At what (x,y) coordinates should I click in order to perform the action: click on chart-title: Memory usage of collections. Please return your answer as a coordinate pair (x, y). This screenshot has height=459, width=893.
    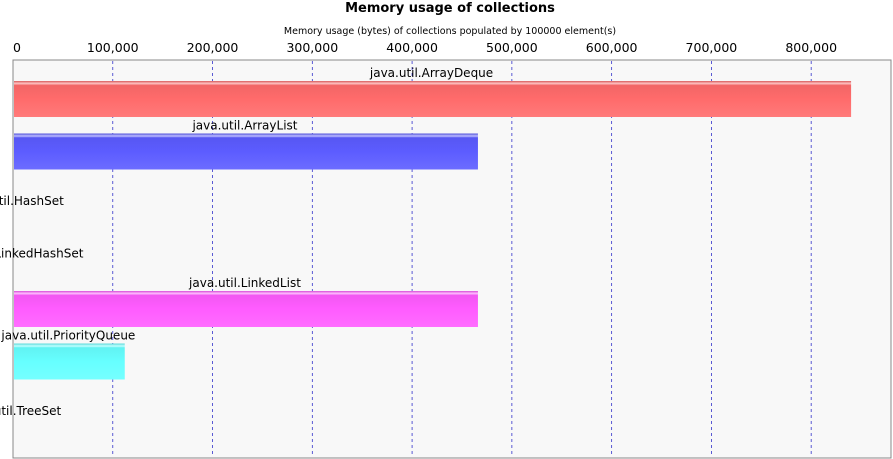
    Looking at the image, I should click on (450, 8).